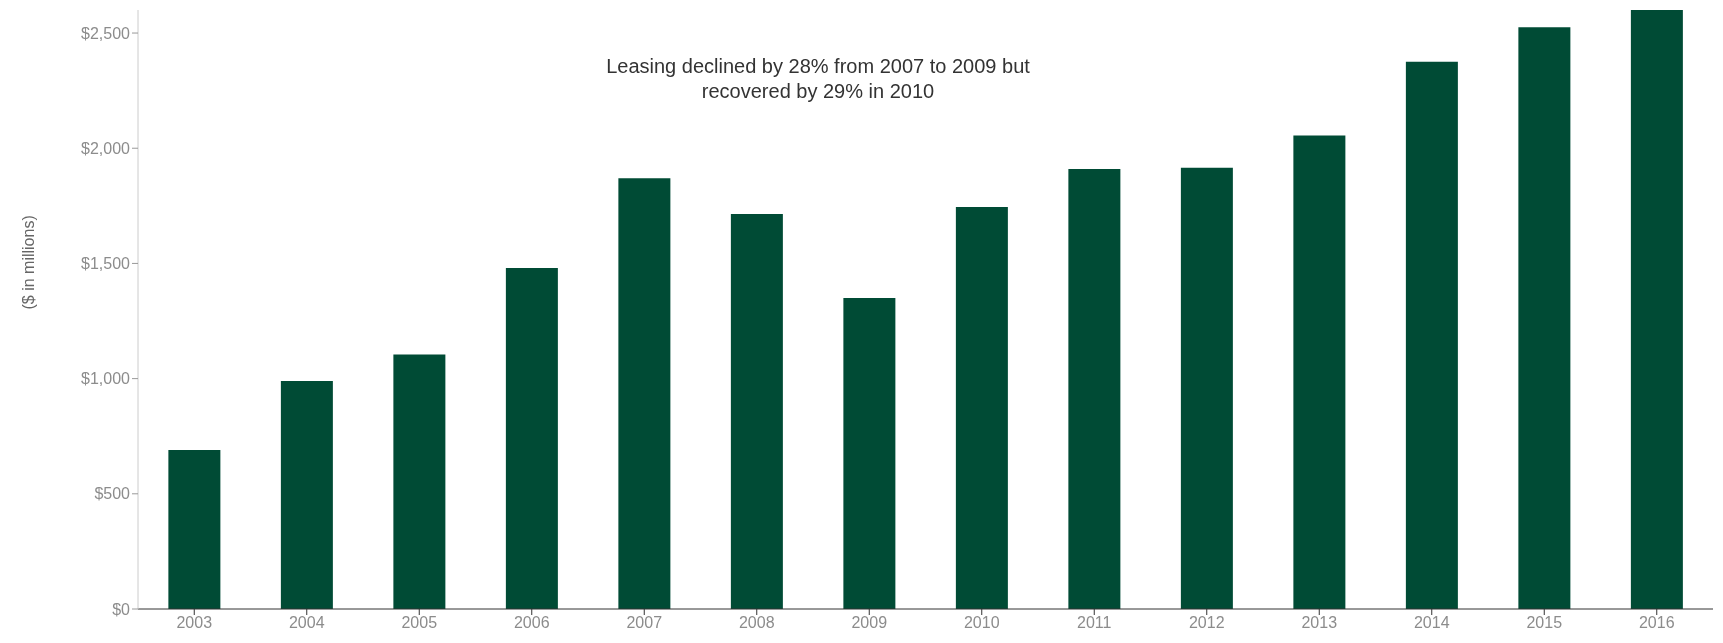  Describe the element at coordinates (106, 33) in the screenshot. I see `y-tick-label: $2,500` at that location.